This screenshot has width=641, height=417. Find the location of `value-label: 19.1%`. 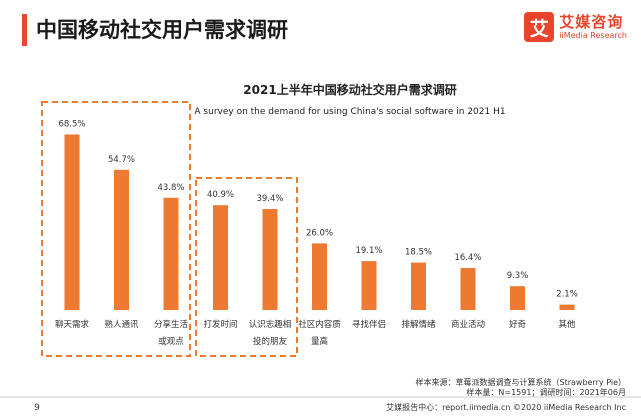

value-label: 19.1% is located at coordinates (368, 251).